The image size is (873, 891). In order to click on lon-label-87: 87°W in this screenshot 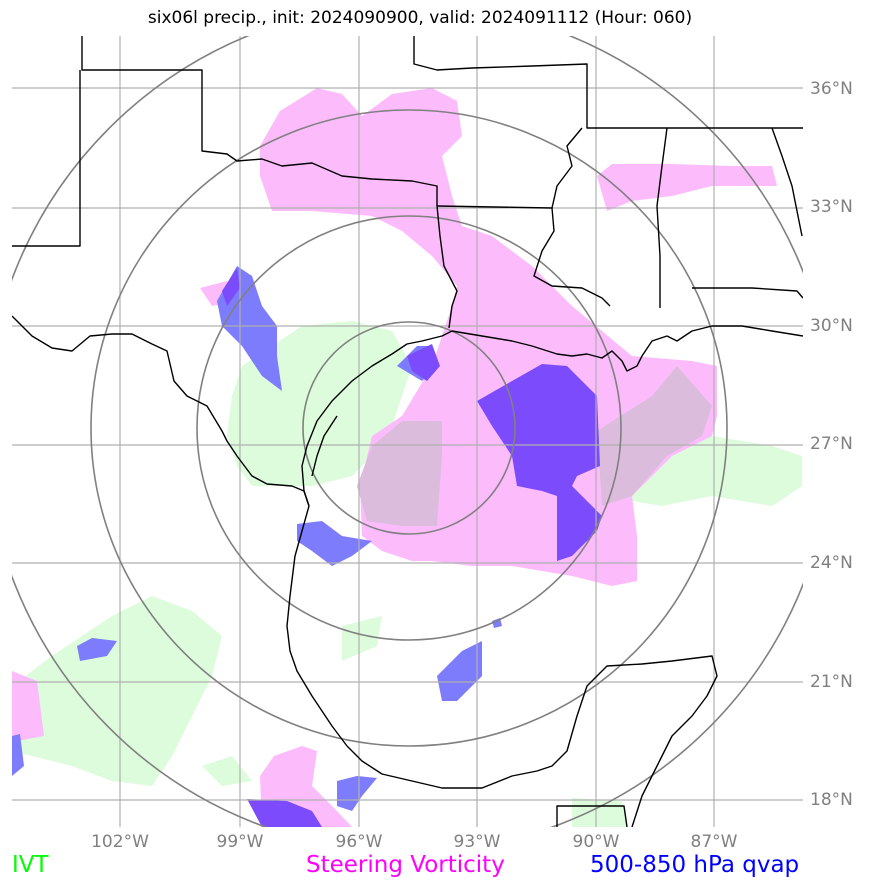, I will do `click(714, 842)`.